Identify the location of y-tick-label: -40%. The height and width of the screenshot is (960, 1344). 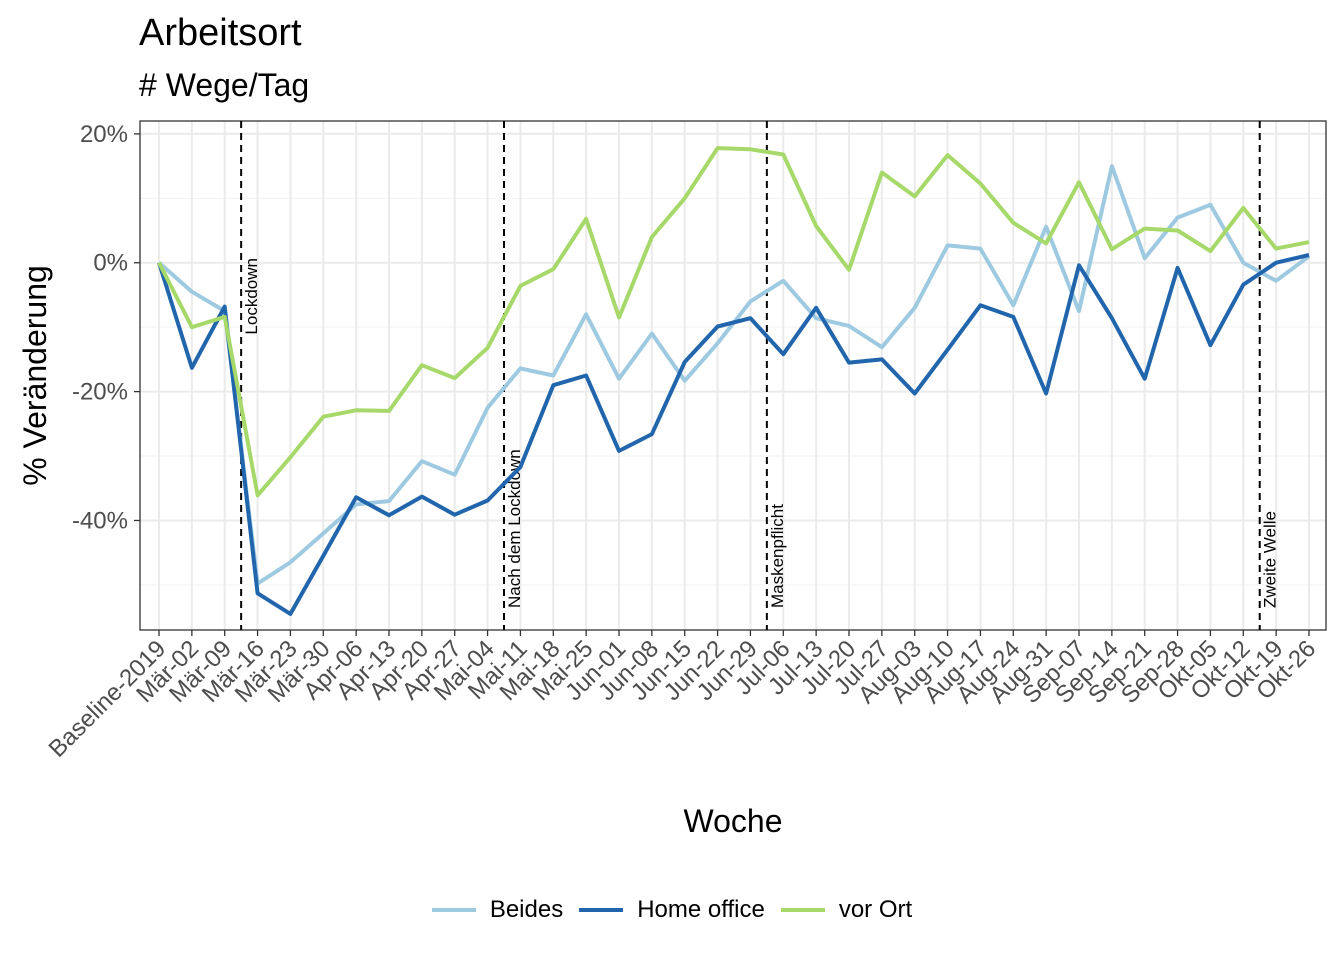
(100, 520).